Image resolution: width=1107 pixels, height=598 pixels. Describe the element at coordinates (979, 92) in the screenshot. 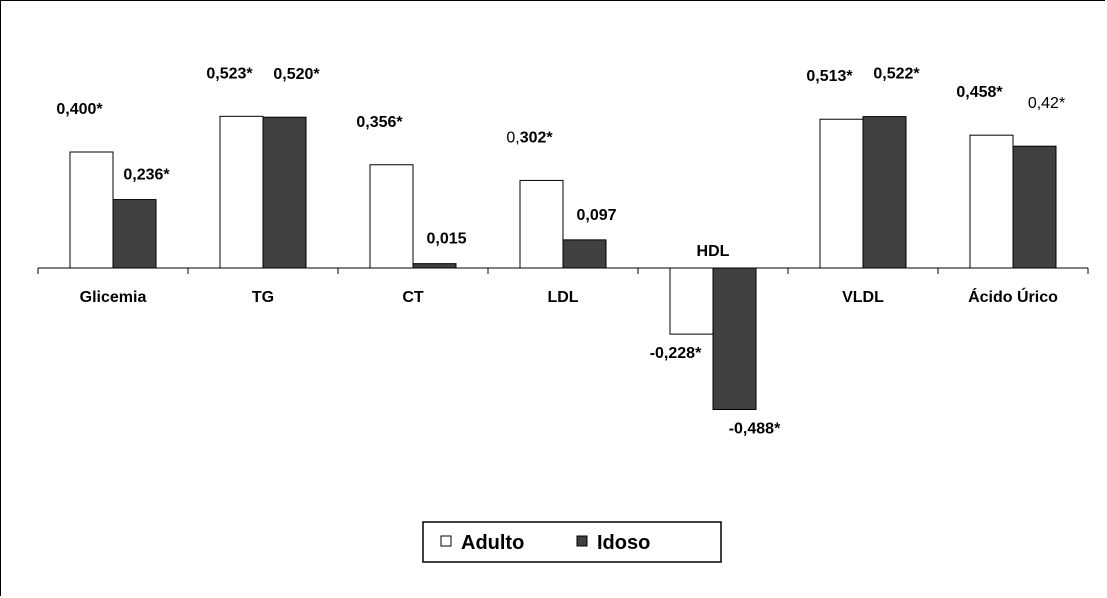

I see `data-label-adulto-acido-urico: 0,458*` at that location.